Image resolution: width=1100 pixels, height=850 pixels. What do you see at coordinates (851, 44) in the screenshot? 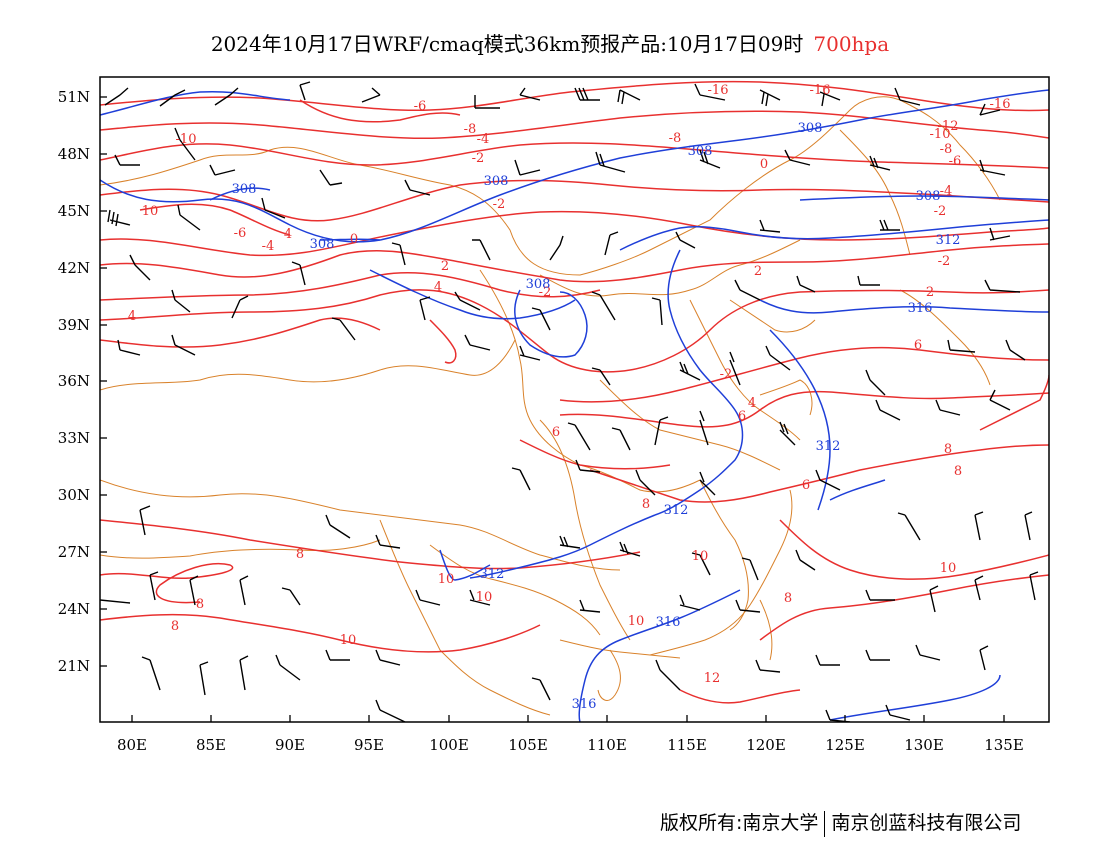
I see `pressure-level: 700hpa` at bounding box center [851, 44].